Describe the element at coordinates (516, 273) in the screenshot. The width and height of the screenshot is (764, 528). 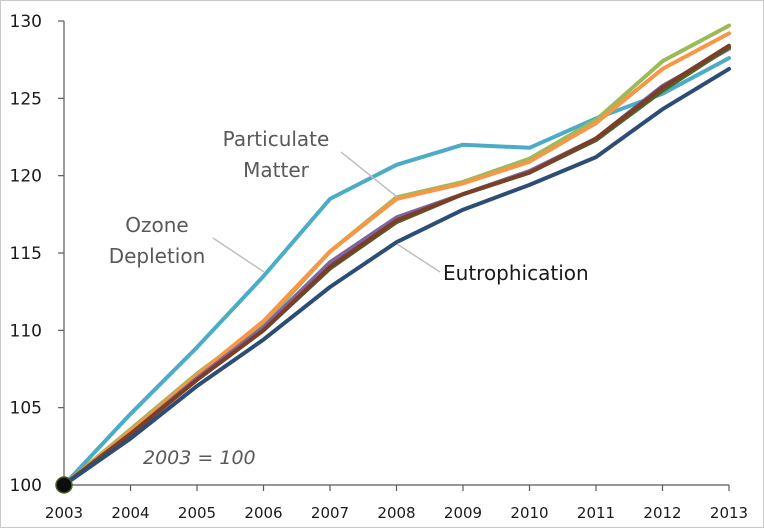
I see `annotation-eutrophication: Eutrophication` at that location.